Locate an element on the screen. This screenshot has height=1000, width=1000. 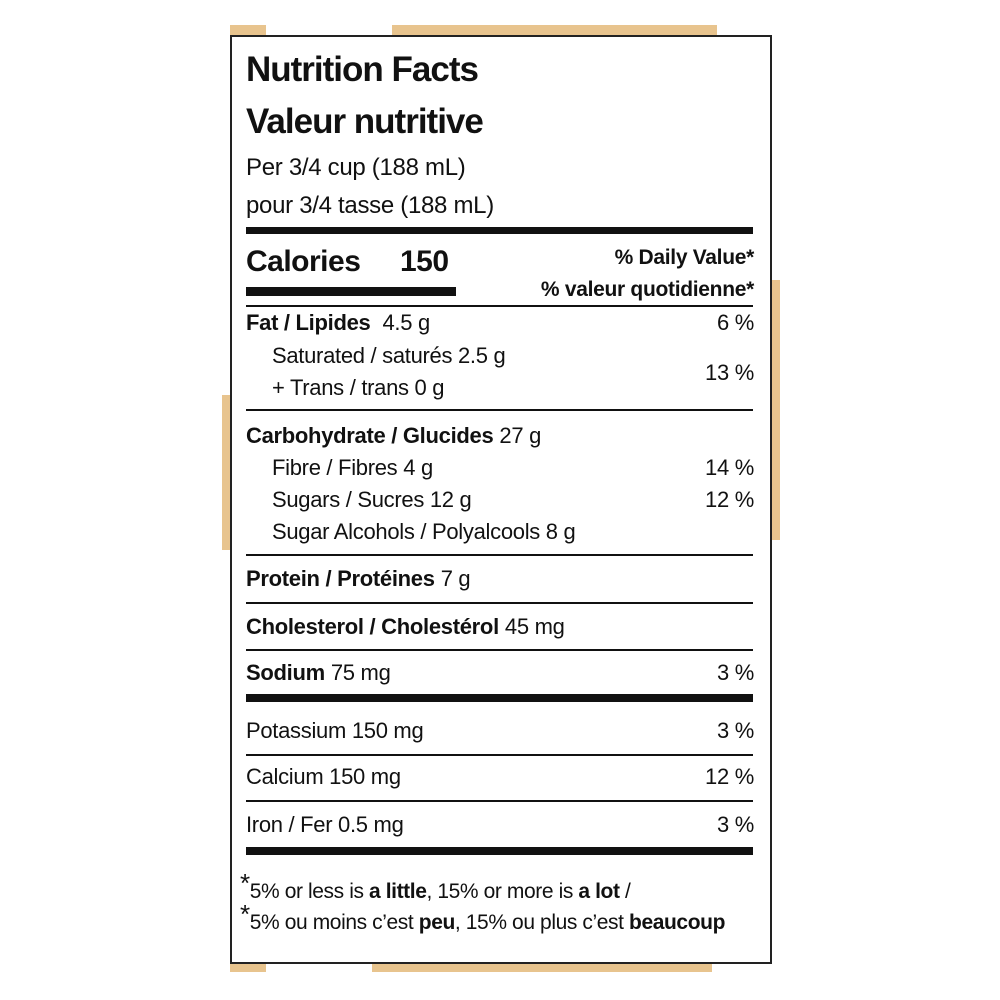
nutrient: Protein / Protéines 7 g is located at coordinates (358, 579).